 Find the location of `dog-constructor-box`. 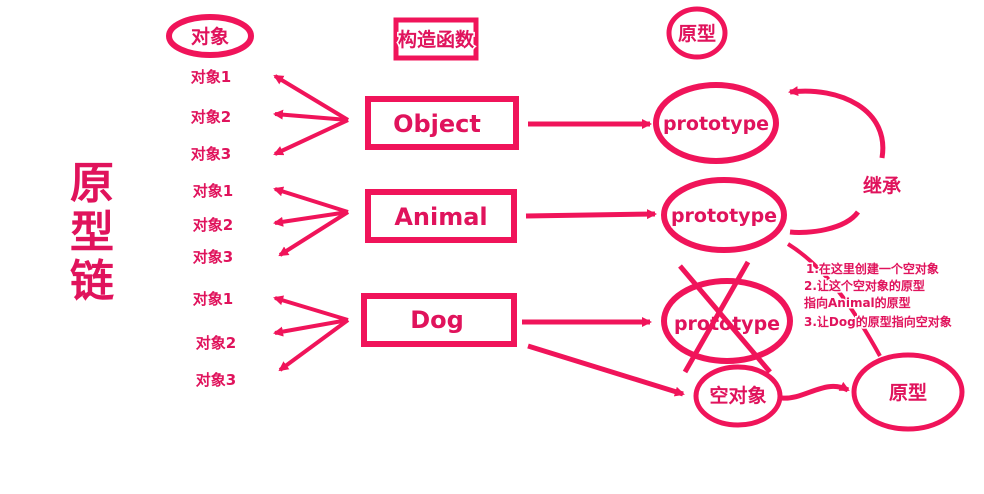

dog-constructor-box is located at coordinates (439, 320).